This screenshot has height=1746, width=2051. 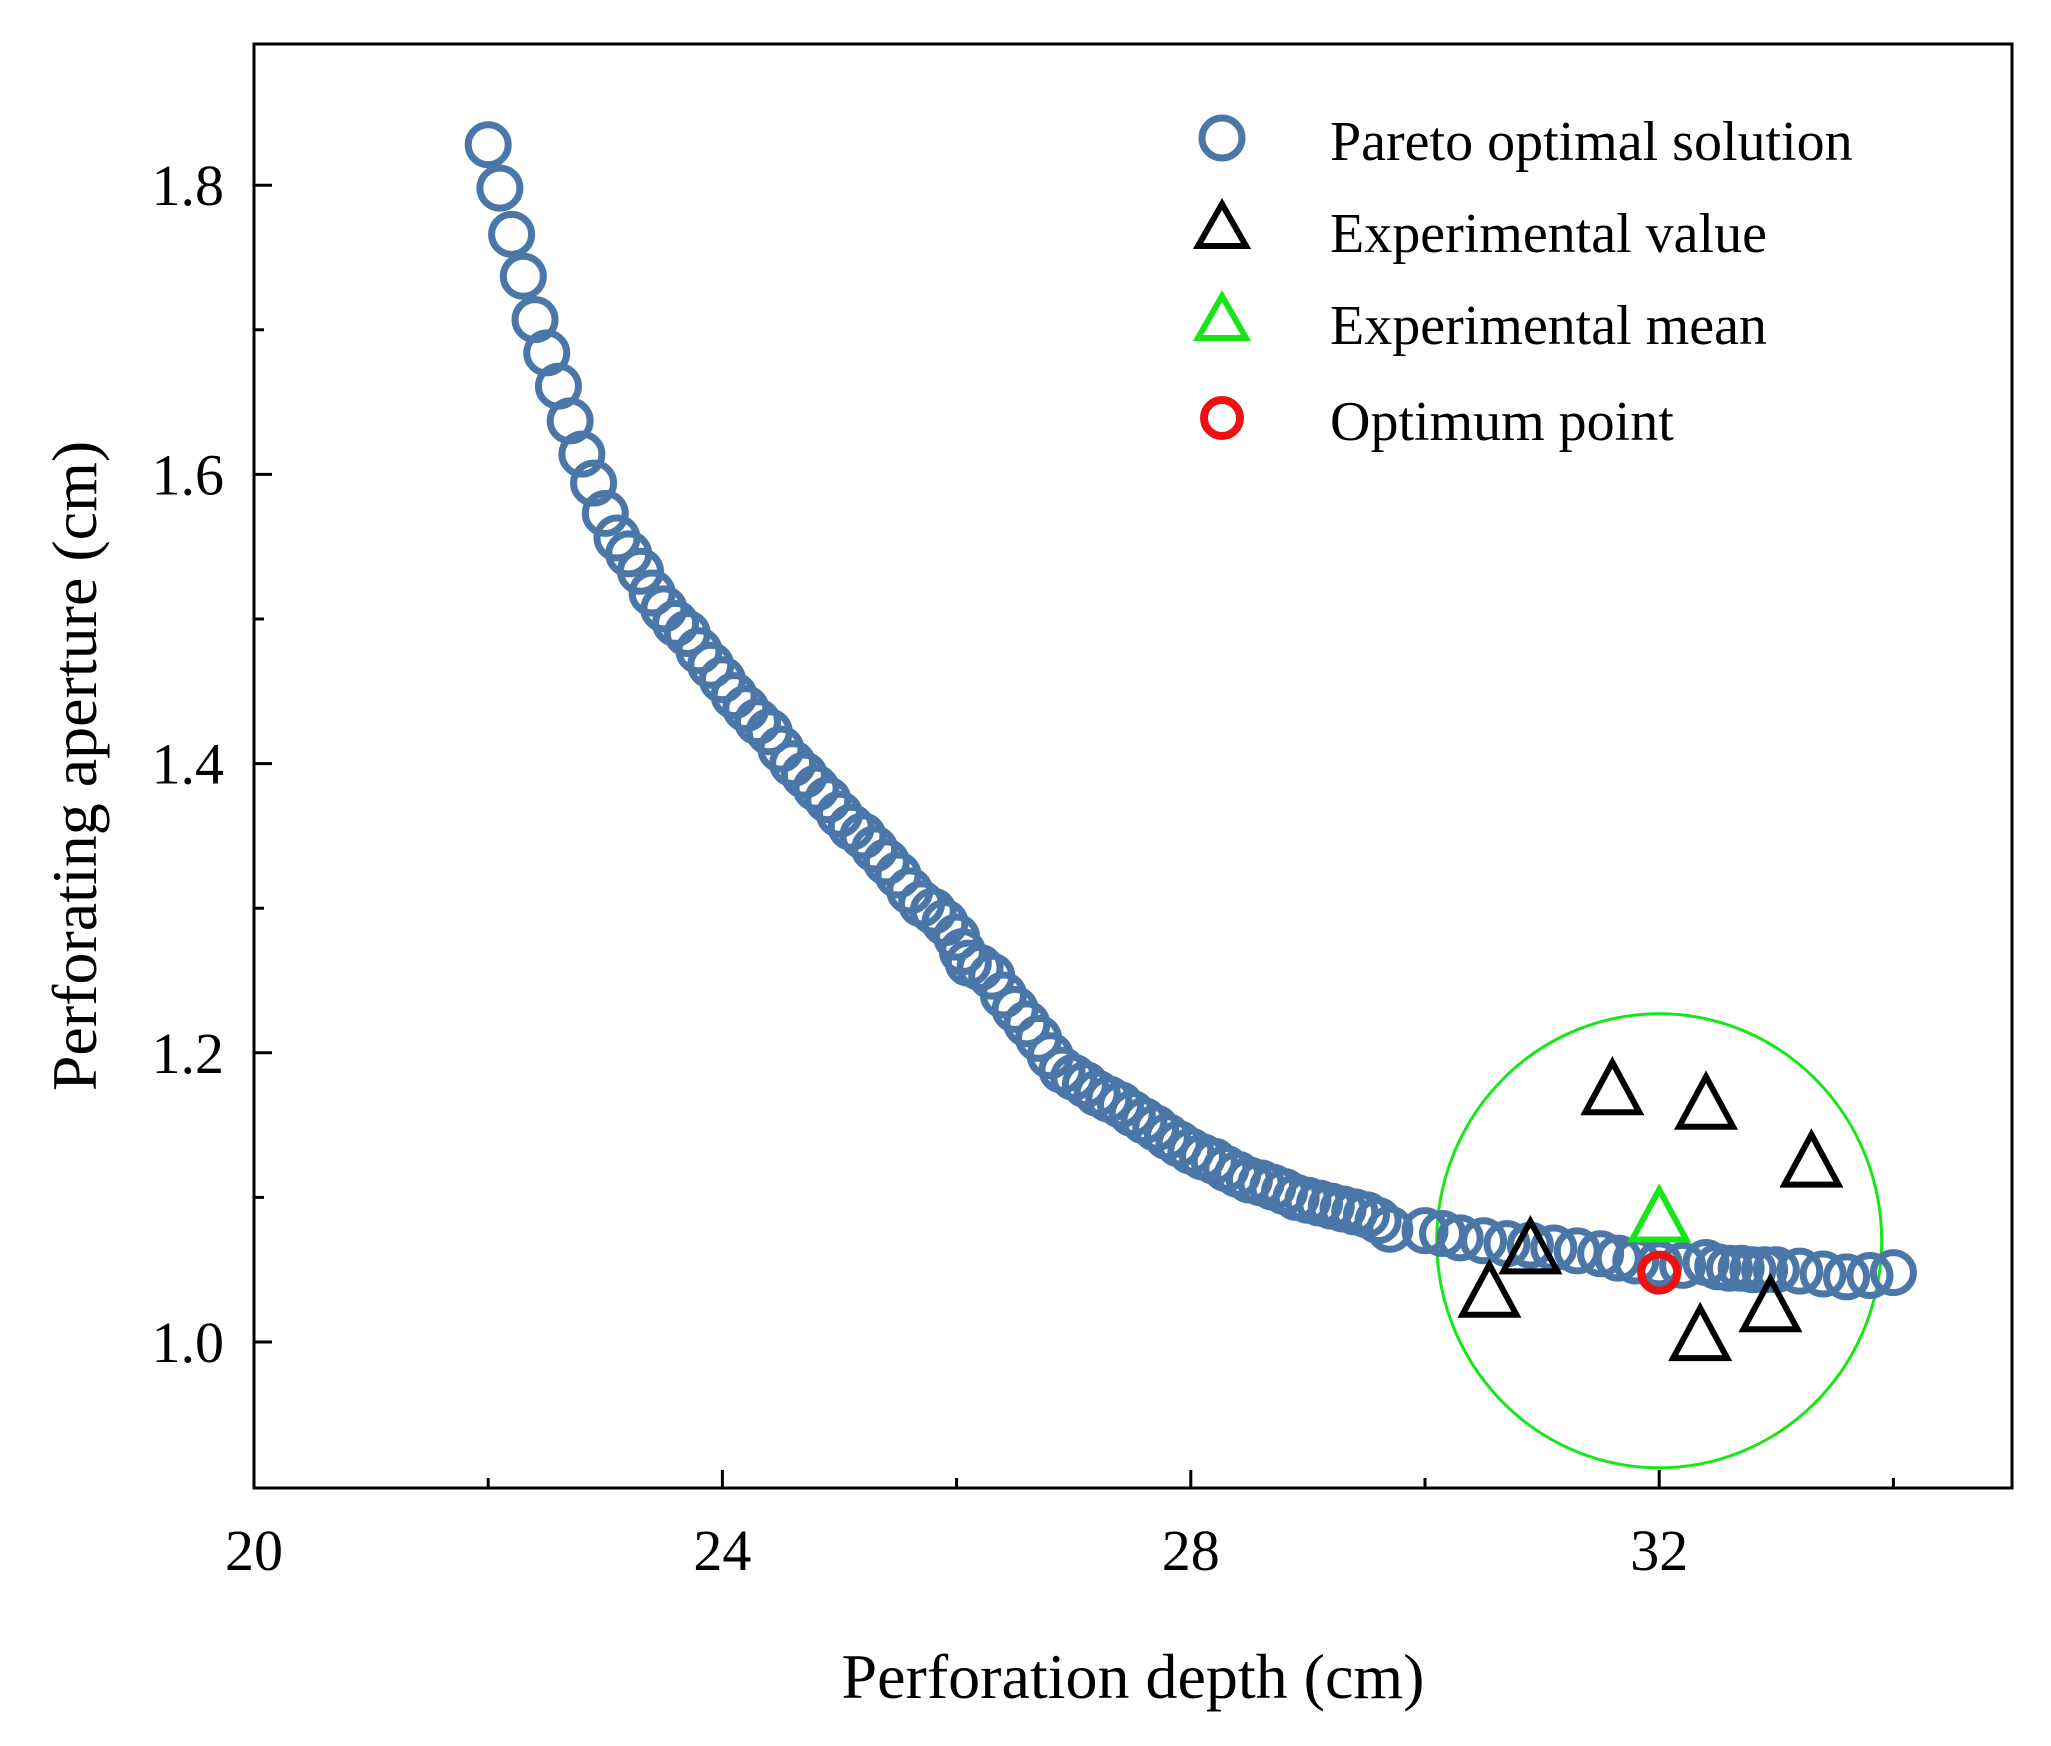 I want to click on y-axis-title: Perforating aperture (cm), so click(x=74, y=766).